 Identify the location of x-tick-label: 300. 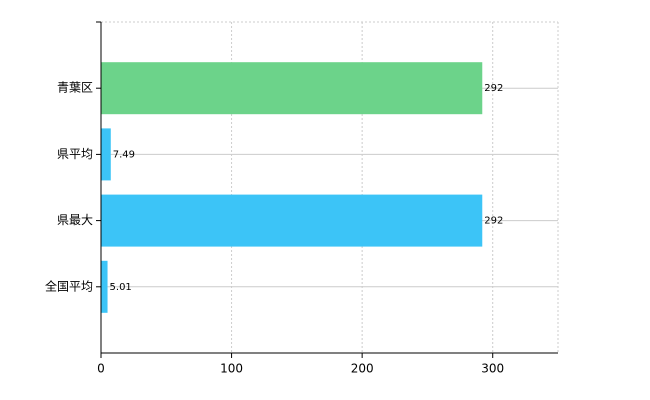
(492, 369).